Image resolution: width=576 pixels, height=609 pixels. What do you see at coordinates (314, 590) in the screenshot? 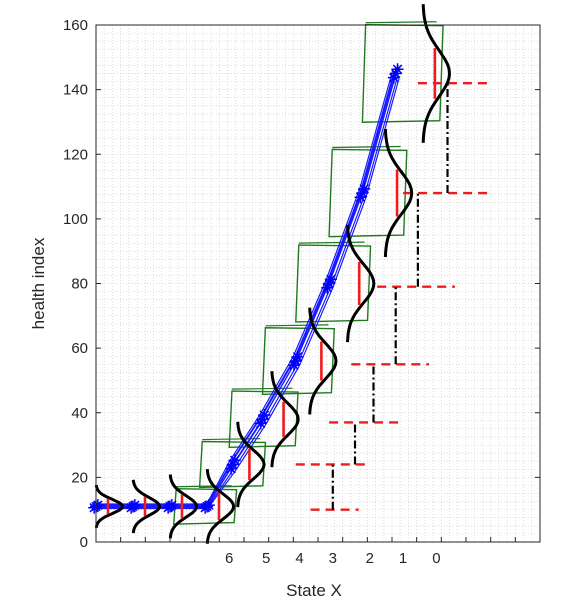
I see `x-axis-label: State X` at bounding box center [314, 590].